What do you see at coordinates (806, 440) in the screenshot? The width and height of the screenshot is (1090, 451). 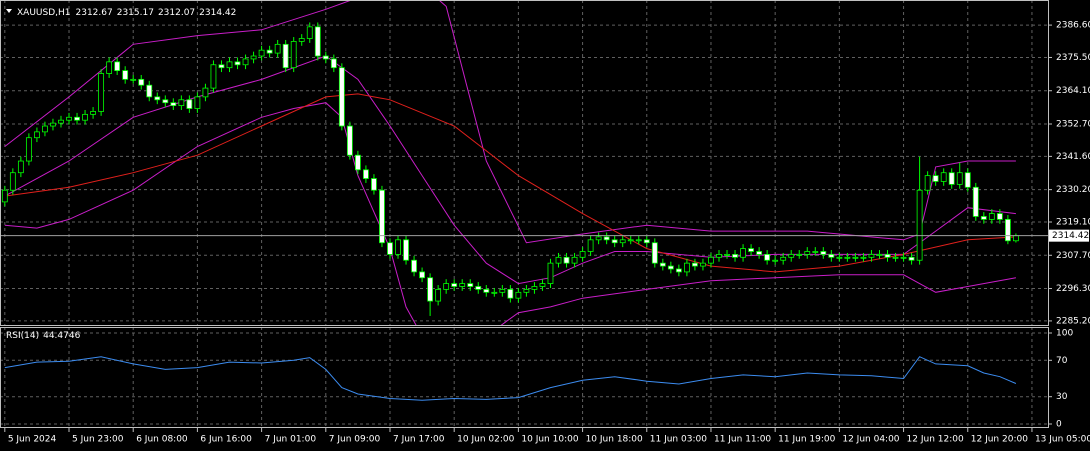 I see `x-tick-label: 11 Jun 19:00` at bounding box center [806, 440].